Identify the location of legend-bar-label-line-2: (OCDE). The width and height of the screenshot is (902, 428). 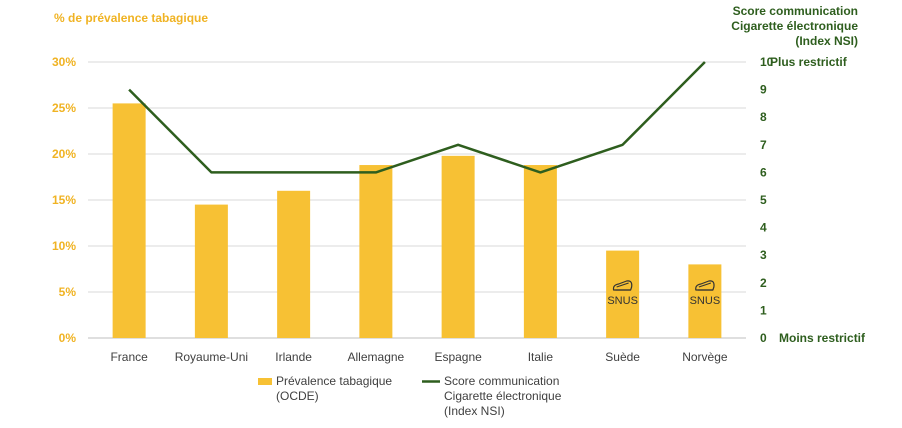
(297, 396).